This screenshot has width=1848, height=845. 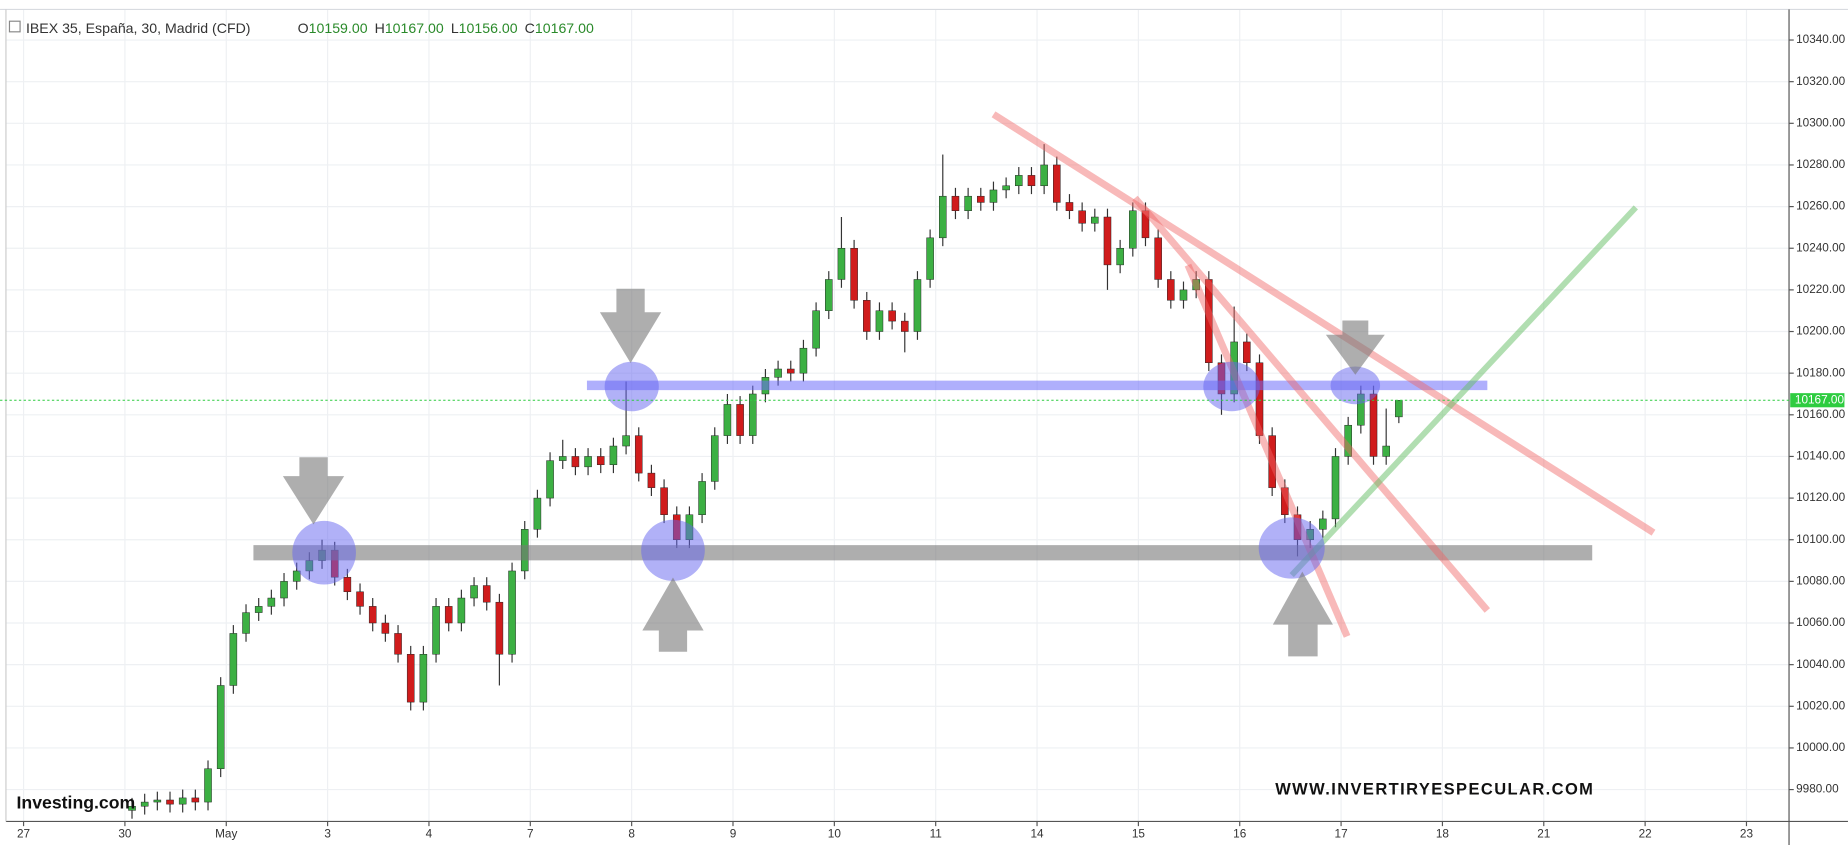 I want to click on logo: Investing.com, so click(x=76, y=802).